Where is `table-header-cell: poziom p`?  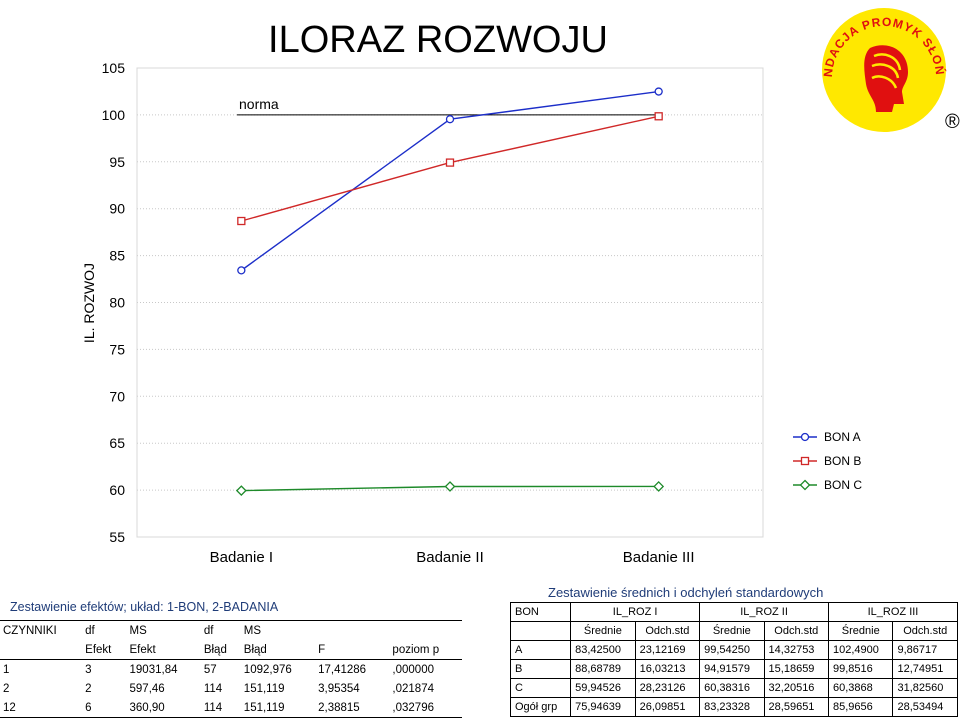
table-header-cell: poziom p is located at coordinates (425, 650).